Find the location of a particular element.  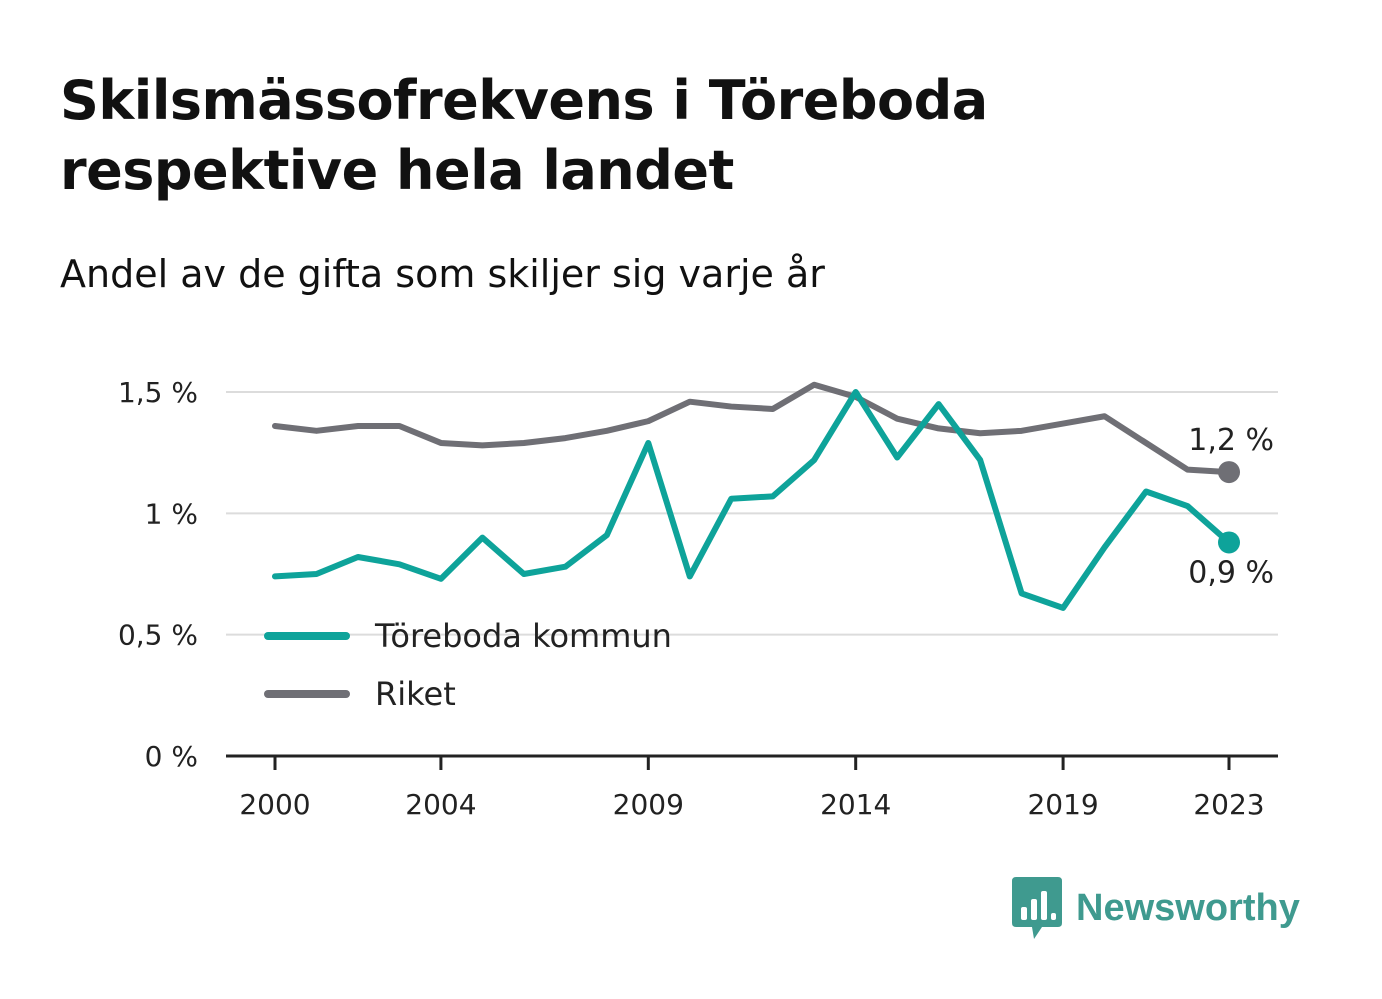

x-tick-label: 2023 is located at coordinates (1228, 804).